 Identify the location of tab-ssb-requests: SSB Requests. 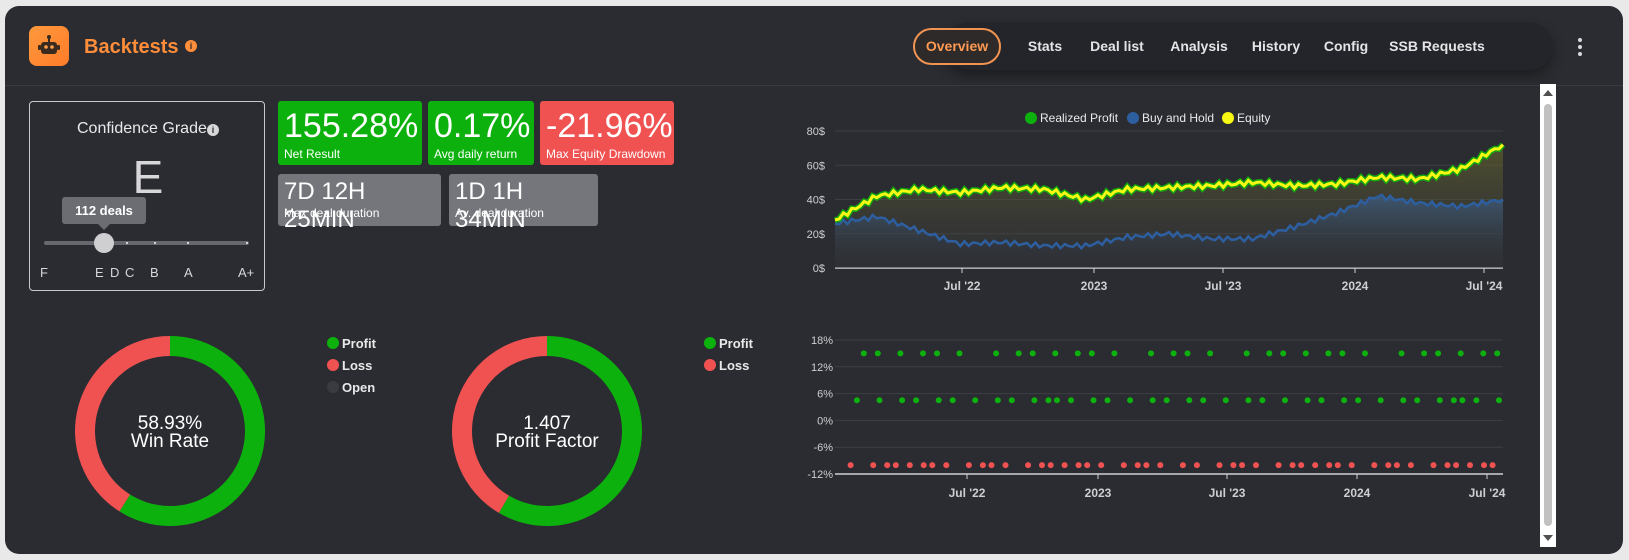
(1437, 46).